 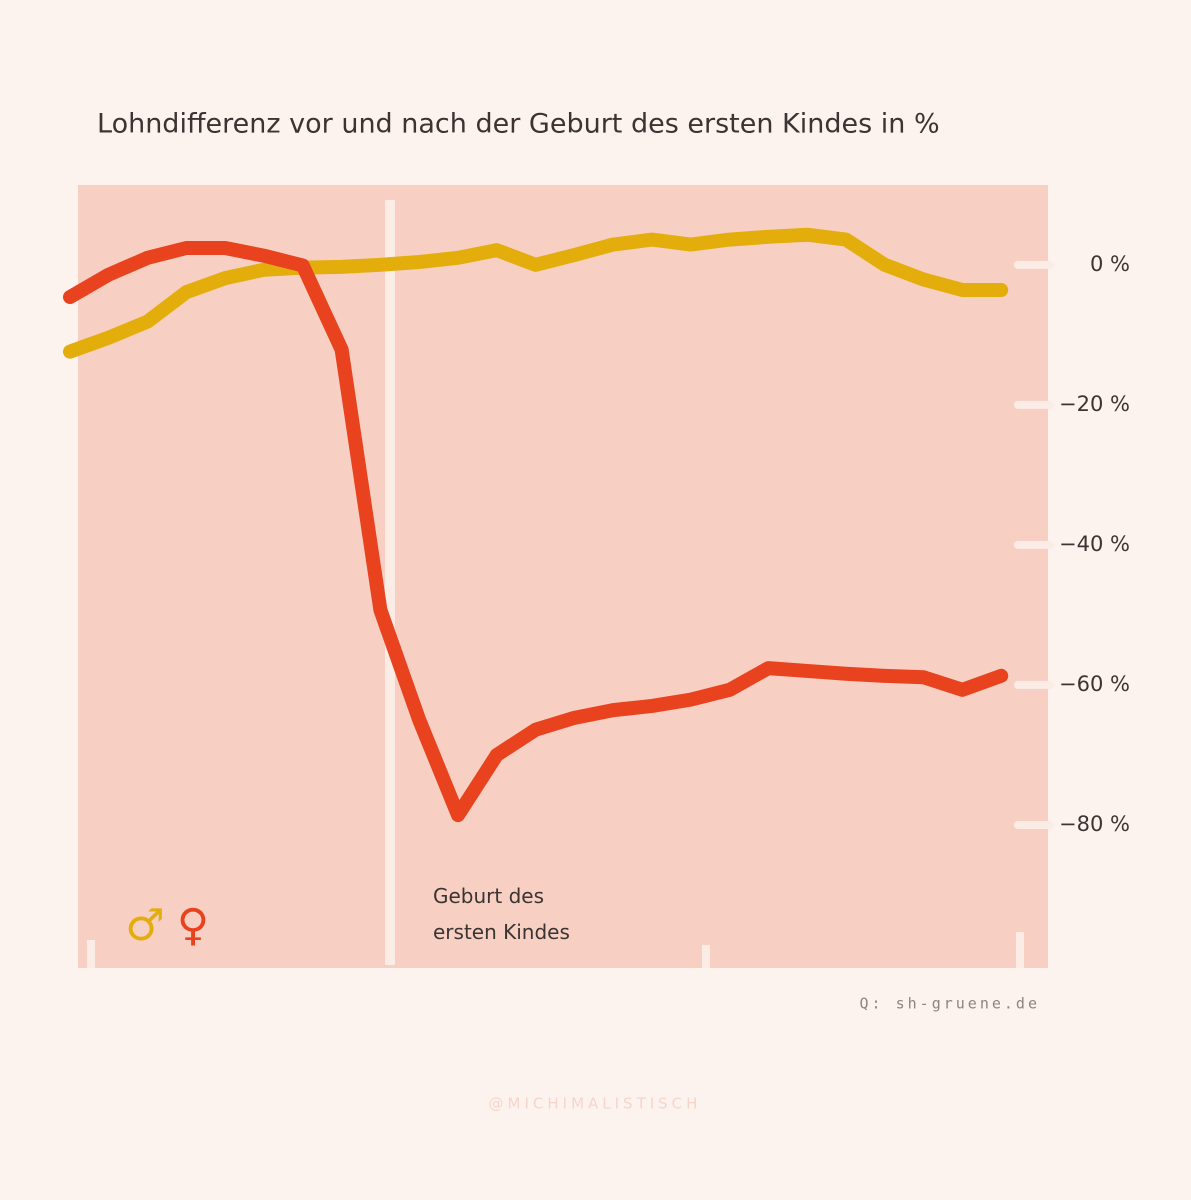 I want to click on y-tick-label: −80 %, so click(x=1094, y=824).